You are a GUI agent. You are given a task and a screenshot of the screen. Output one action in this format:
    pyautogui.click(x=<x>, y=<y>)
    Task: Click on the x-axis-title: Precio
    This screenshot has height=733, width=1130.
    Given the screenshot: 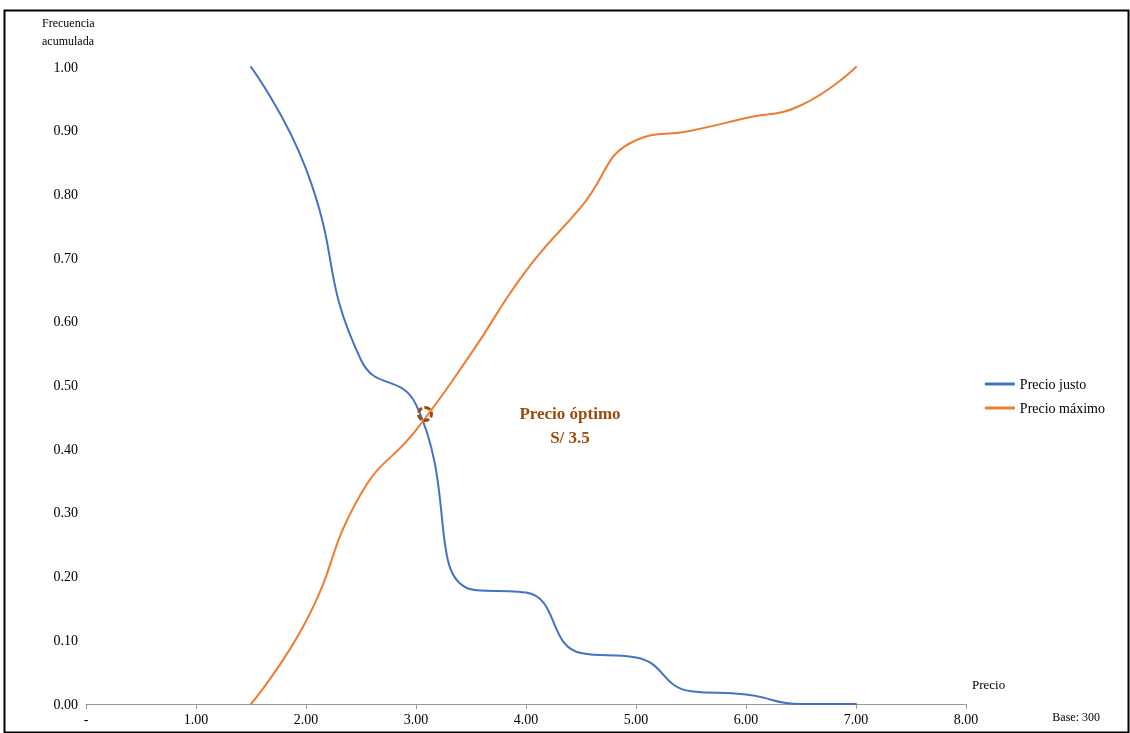 What is the action you would take?
    pyautogui.click(x=989, y=684)
    